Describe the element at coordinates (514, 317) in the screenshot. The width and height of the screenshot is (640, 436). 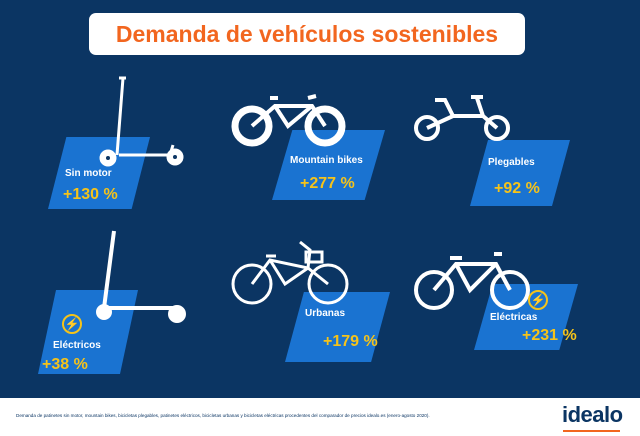
I see `label-electricas: Eléctricas` at that location.